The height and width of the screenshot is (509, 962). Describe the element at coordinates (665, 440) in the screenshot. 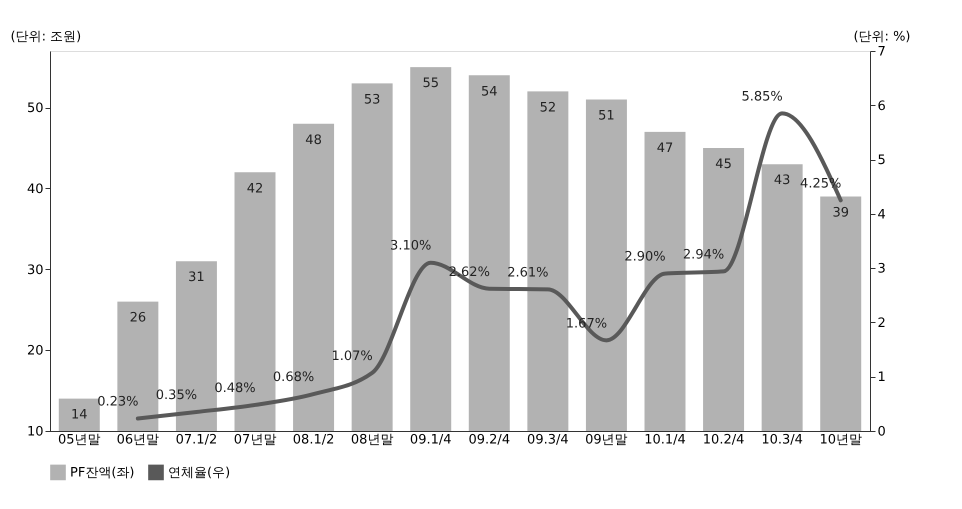

I see `x-tick-label: 10.1/4` at that location.